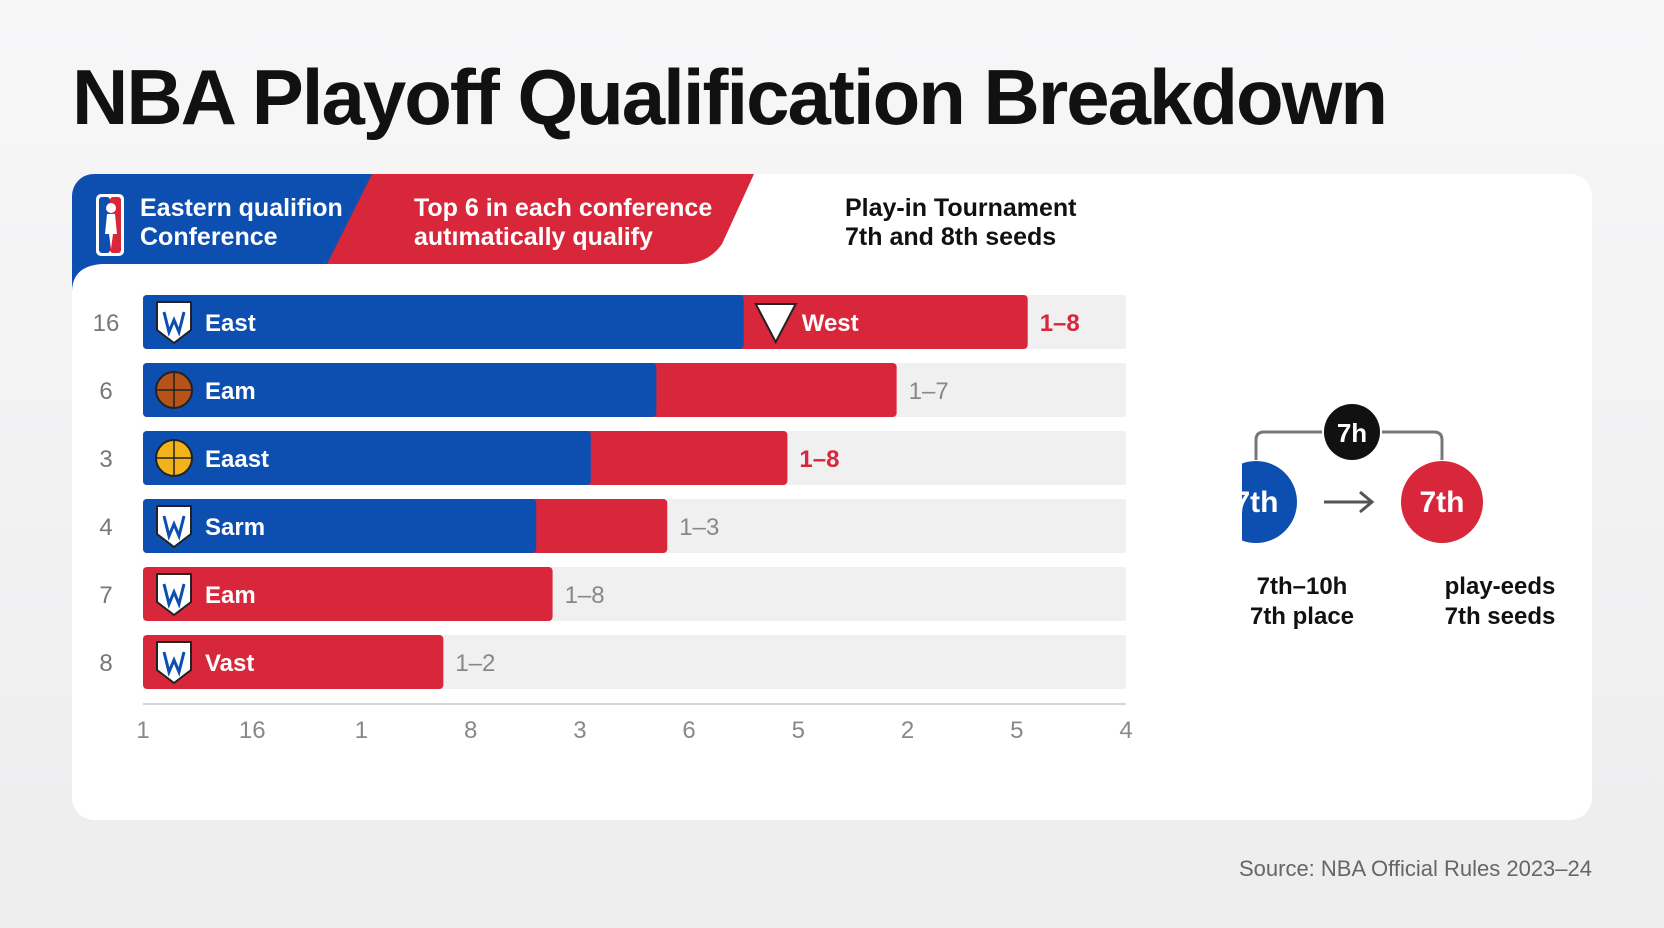 The height and width of the screenshot is (928, 1664). I want to click on x-tick-label: 2, so click(907, 730).